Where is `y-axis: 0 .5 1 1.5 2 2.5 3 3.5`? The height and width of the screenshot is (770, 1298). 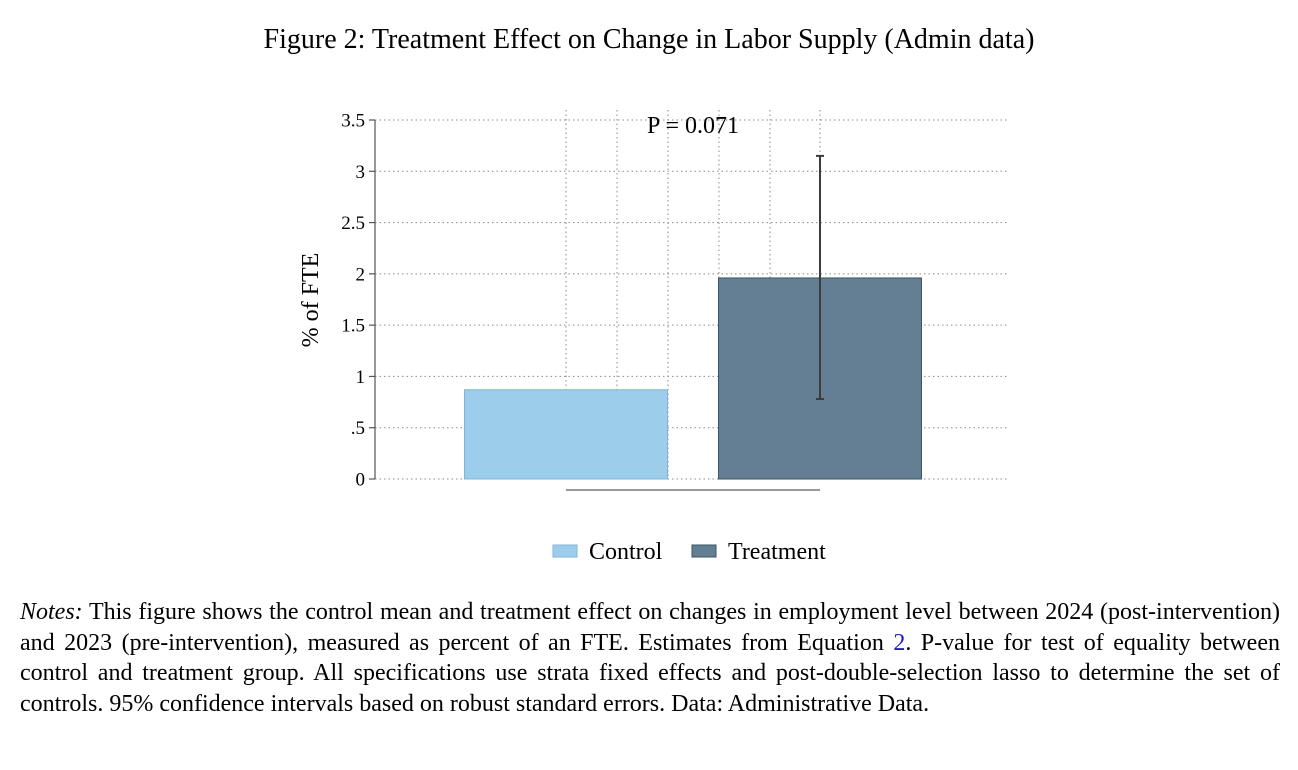 y-axis: 0 .5 1 1.5 2 2.5 3 3.5 is located at coordinates (358, 301).